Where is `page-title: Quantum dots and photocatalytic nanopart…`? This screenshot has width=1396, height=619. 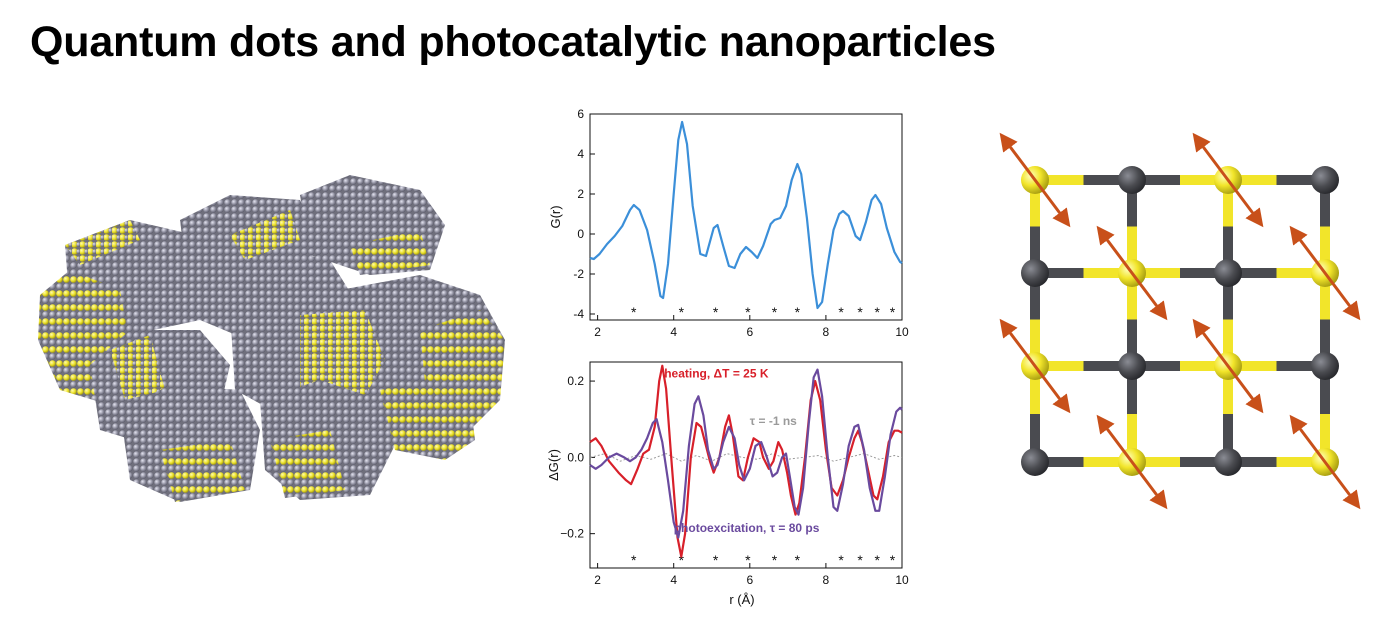 page-title: Quantum dots and photocatalytic nanopart… is located at coordinates (513, 42).